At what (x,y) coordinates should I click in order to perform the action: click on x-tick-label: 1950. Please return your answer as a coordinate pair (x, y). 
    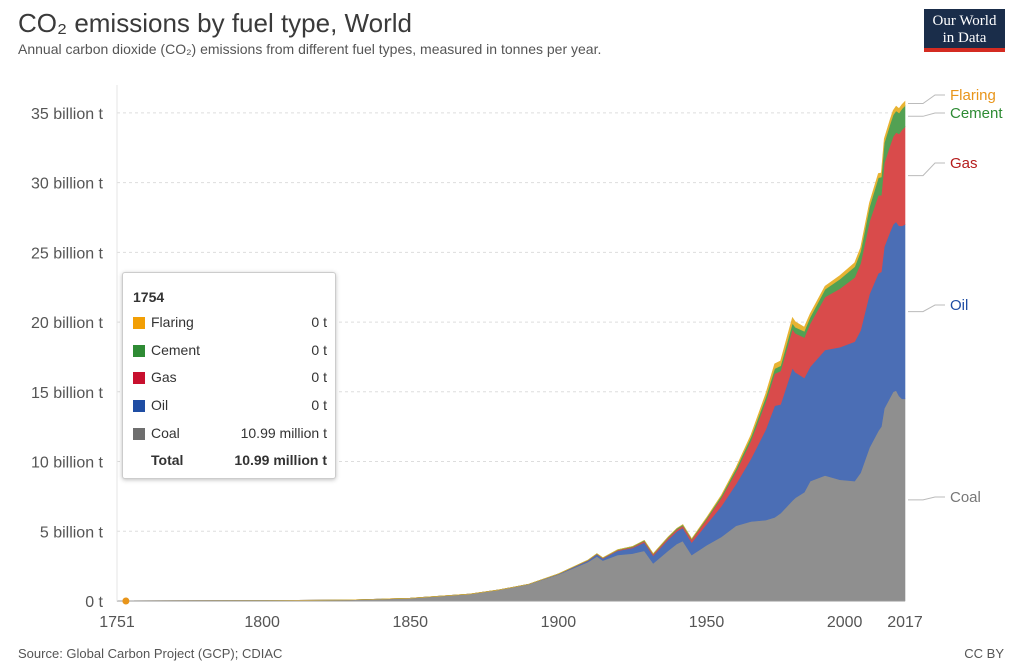
    Looking at the image, I should click on (707, 622).